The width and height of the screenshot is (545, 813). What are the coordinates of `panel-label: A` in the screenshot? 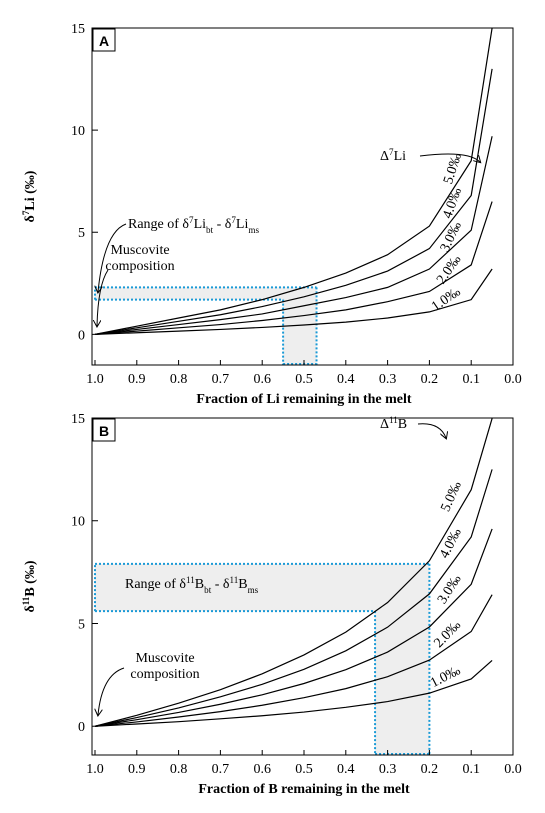 It's located at (104, 41).